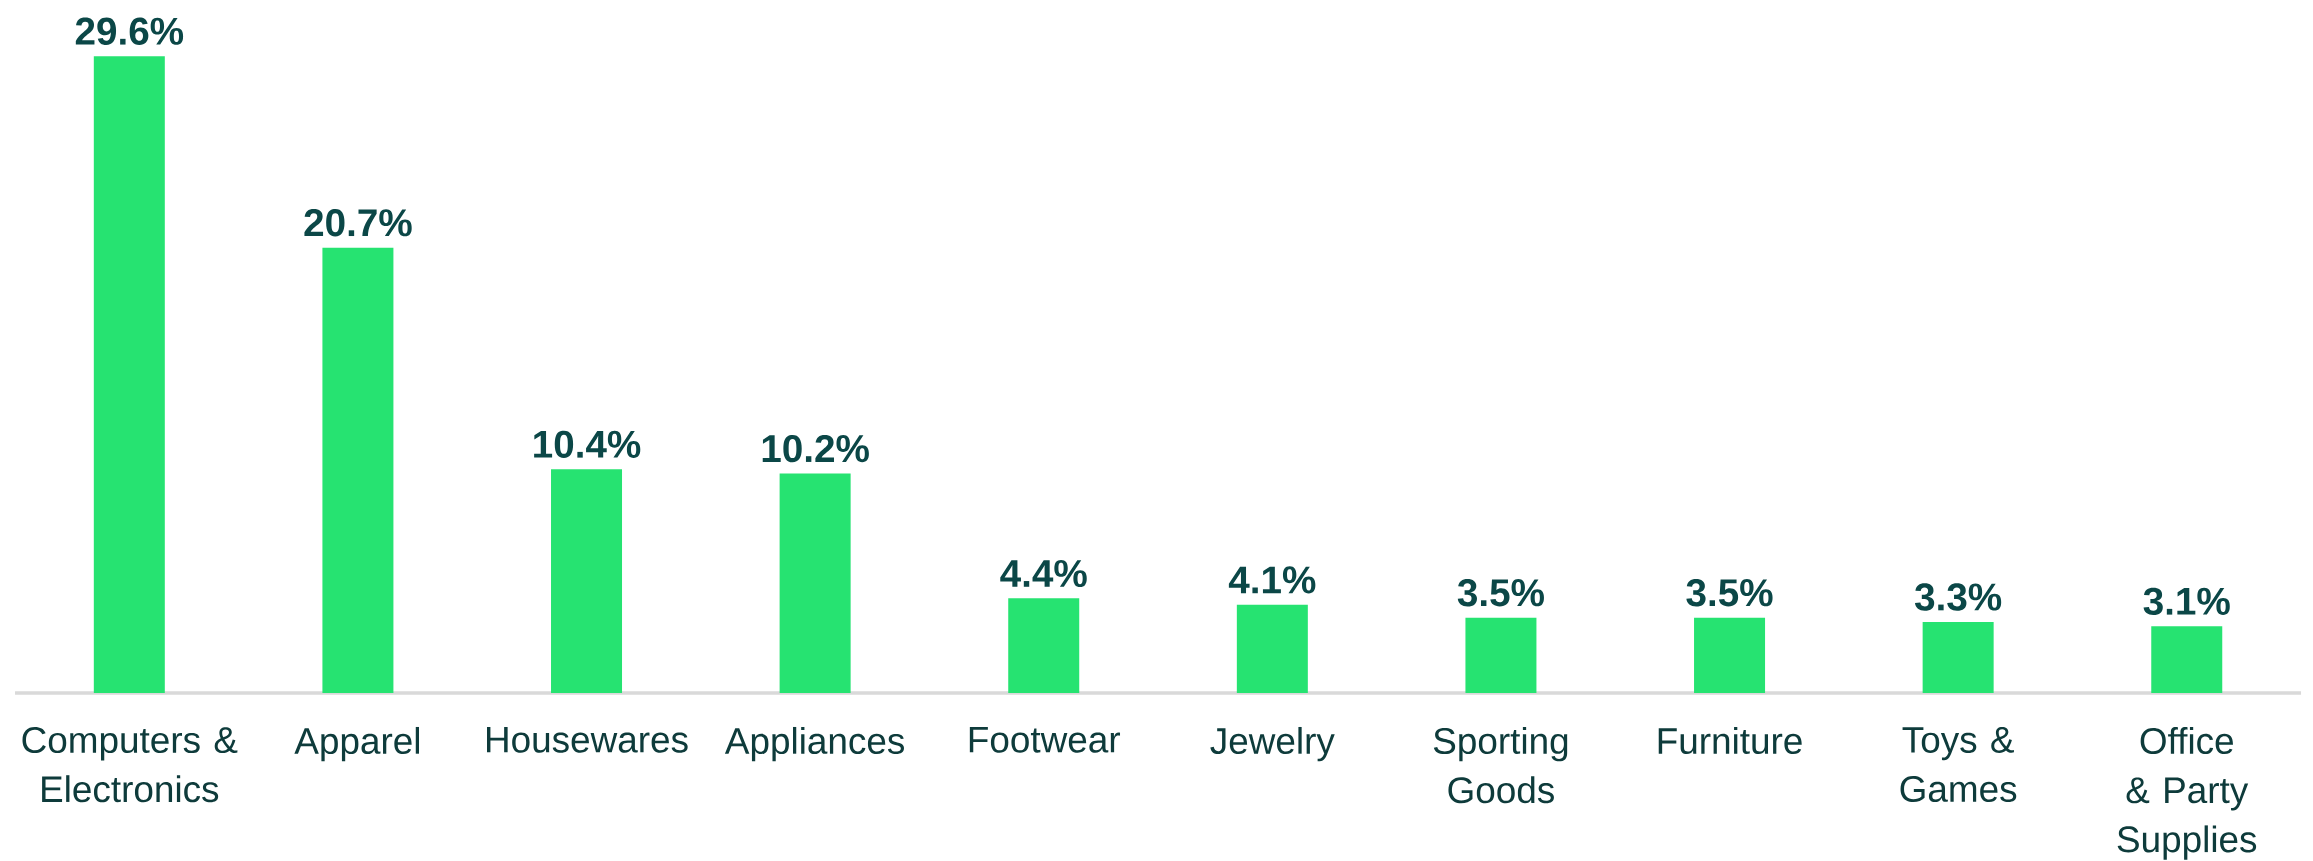 The height and width of the screenshot is (861, 2313). I want to click on data-label: 20.7%, so click(358, 223).